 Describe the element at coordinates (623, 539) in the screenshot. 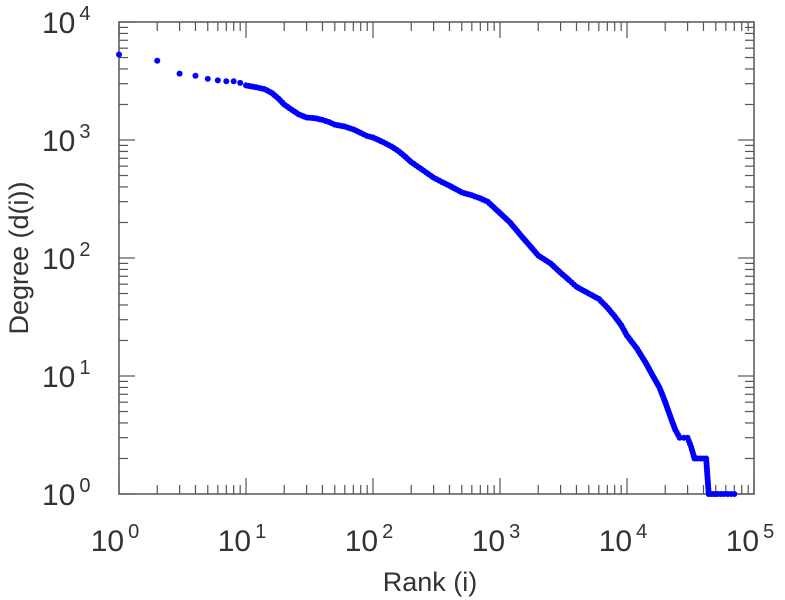

I see `x-tick-label: 10 4` at that location.